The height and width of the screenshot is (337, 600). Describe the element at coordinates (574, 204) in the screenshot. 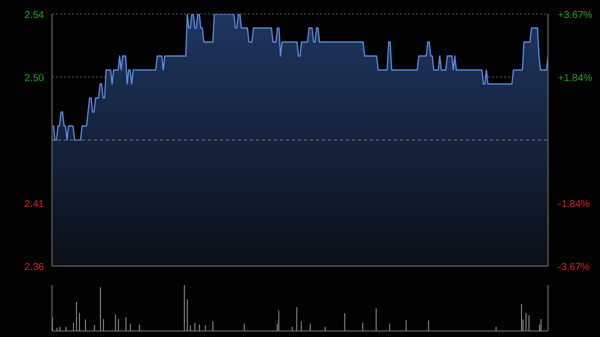

I see `y2-tick-label: -1.84%` at that location.